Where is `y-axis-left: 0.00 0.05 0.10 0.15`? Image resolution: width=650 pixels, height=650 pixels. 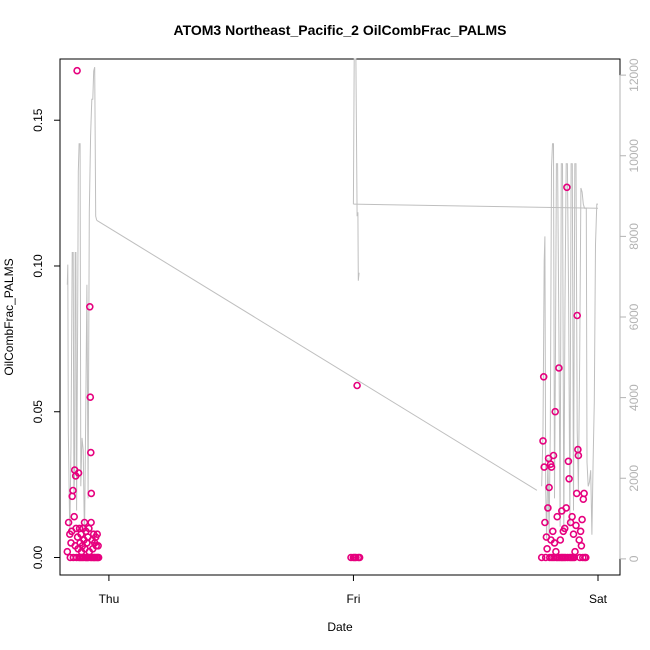 y-axis-left: 0.00 0.05 0.10 0.15 is located at coordinates (46, 339).